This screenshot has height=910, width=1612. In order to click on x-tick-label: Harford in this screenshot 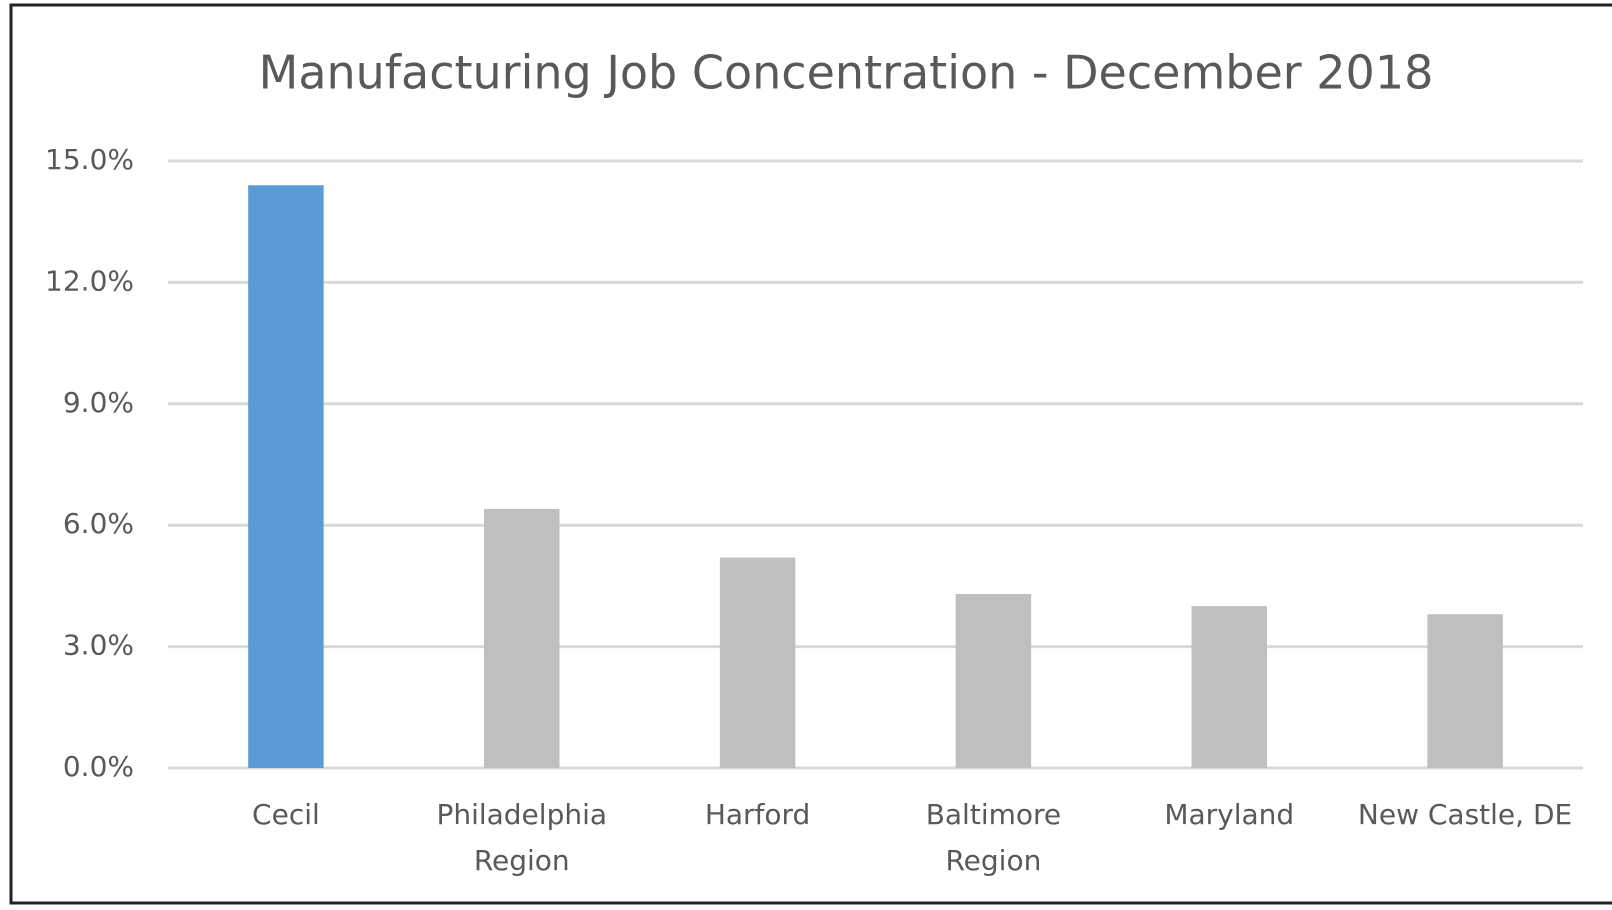, I will do `click(757, 814)`.